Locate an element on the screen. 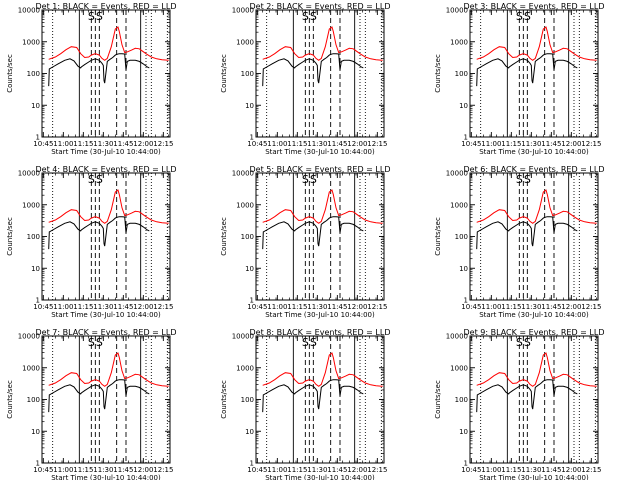 The image size is (640, 480). panel-title: Det 8: BLACK = Events, RED = LLD is located at coordinates (320, 332).